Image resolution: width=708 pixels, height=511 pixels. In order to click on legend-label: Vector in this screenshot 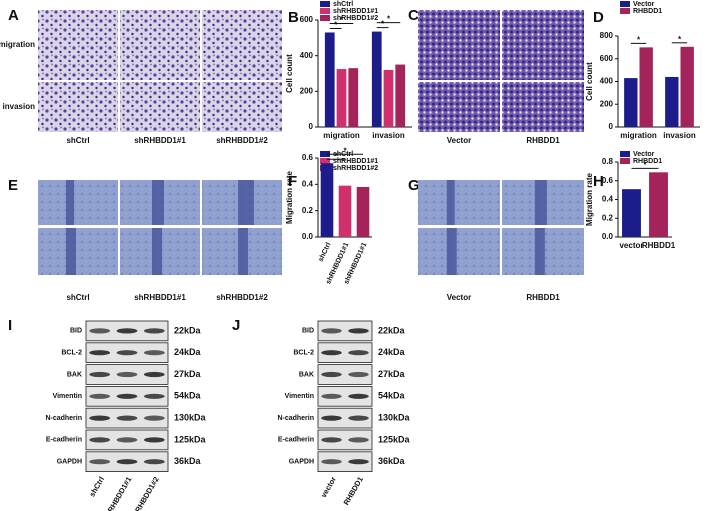, I will do `click(644, 154)`.